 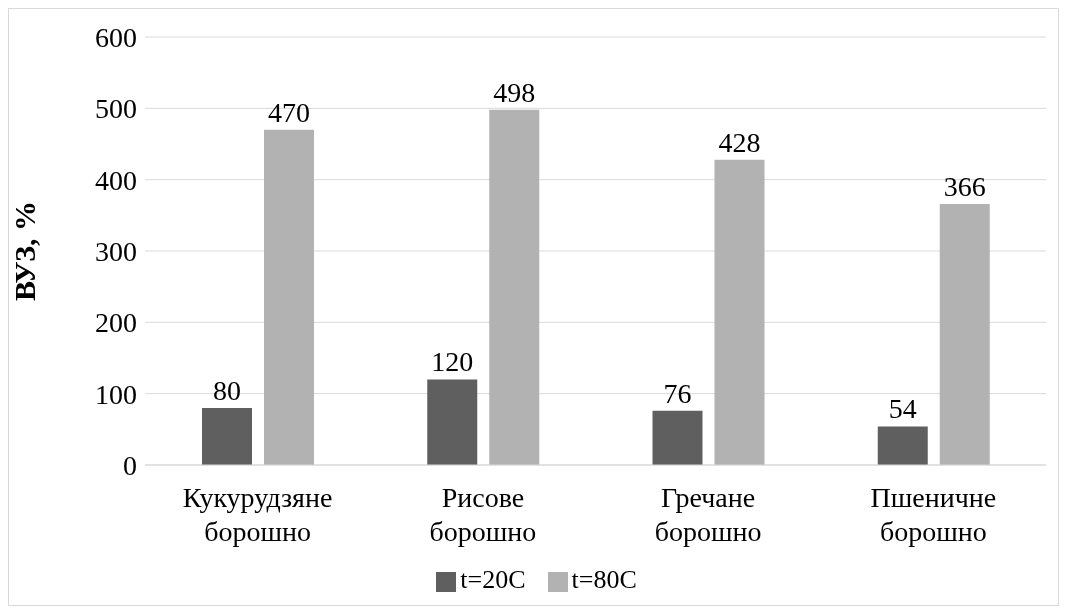 I want to click on y-tick-label: 0, so click(x=130, y=465).